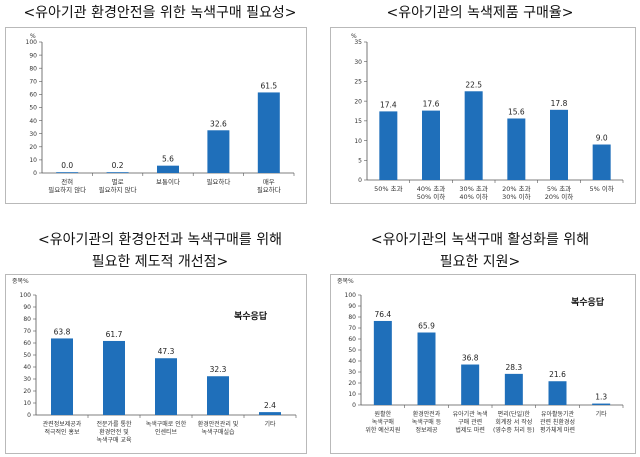 The image size is (640, 457). I want to click on x-tick-label: (영수증 처리 등), so click(514, 430).